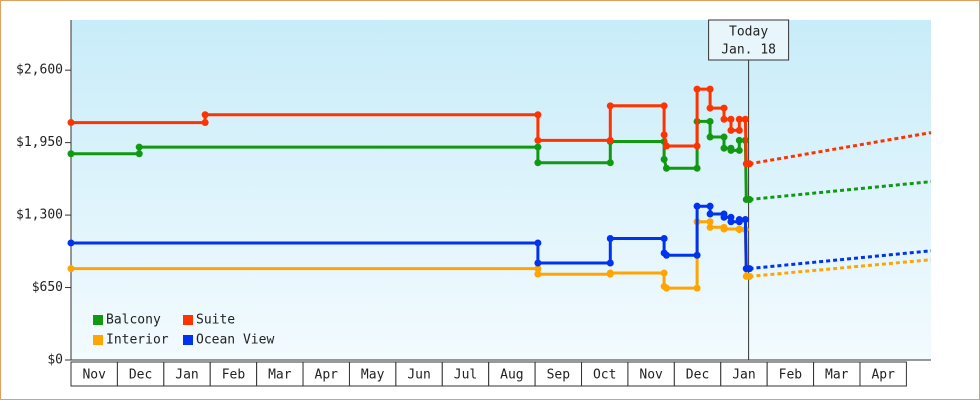  What do you see at coordinates (133, 320) in the screenshot?
I see `legend-label: Balcony` at bounding box center [133, 320].